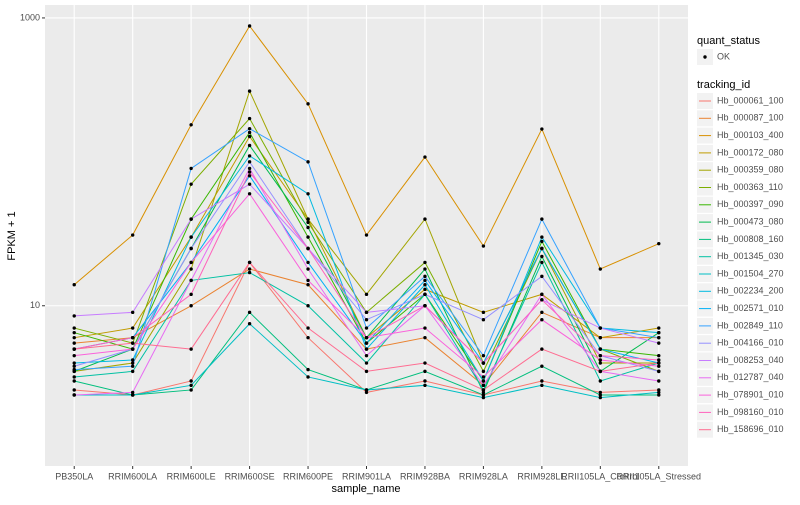  What do you see at coordinates (750, 273) in the screenshot?
I see `legend-label: Hb_001504_270` at bounding box center [750, 273].